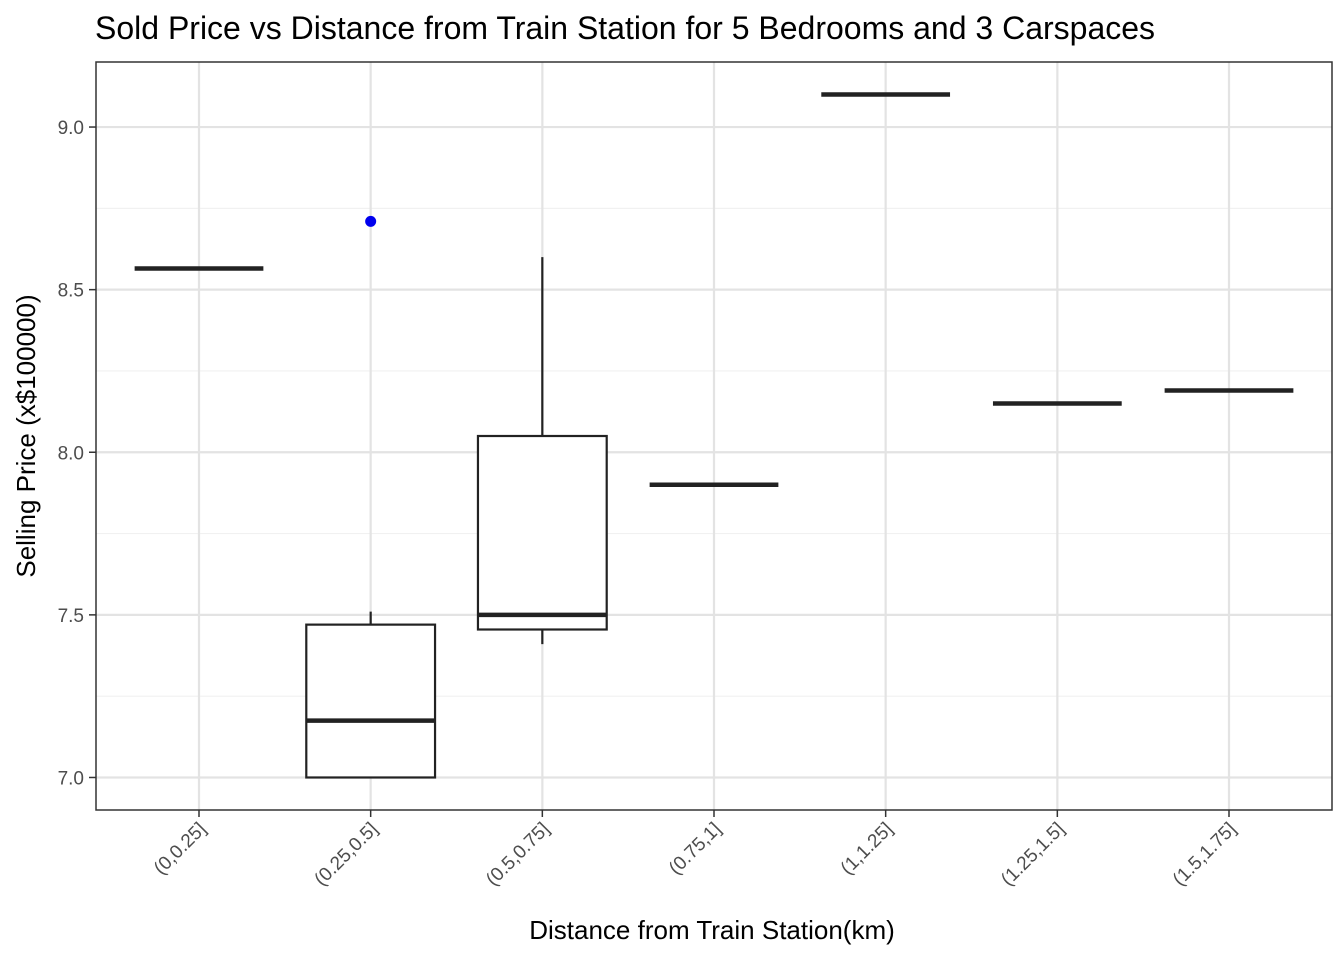 This screenshot has height=960, width=1344. I want to click on y-tick-label: 8.0, so click(71, 453).